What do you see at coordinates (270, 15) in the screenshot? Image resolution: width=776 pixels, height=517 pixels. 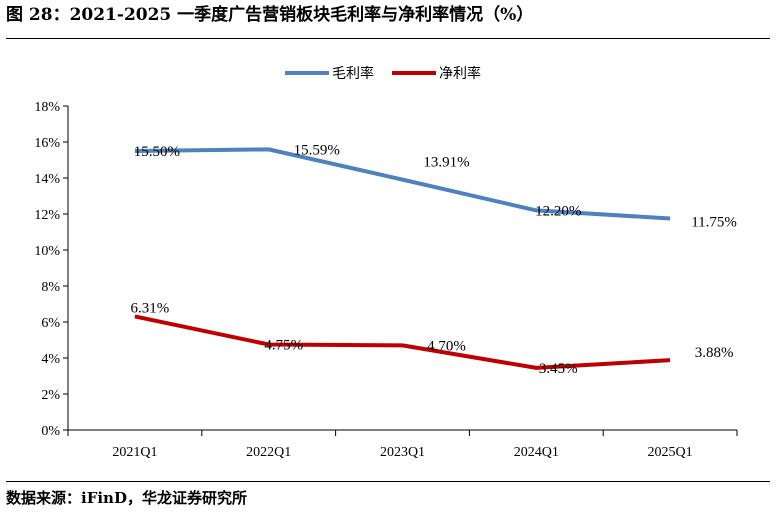 I see `figure-title: 图 28：2021-2025 一季度广告营销板块毛利率与净利率情况（%）` at bounding box center [270, 15].